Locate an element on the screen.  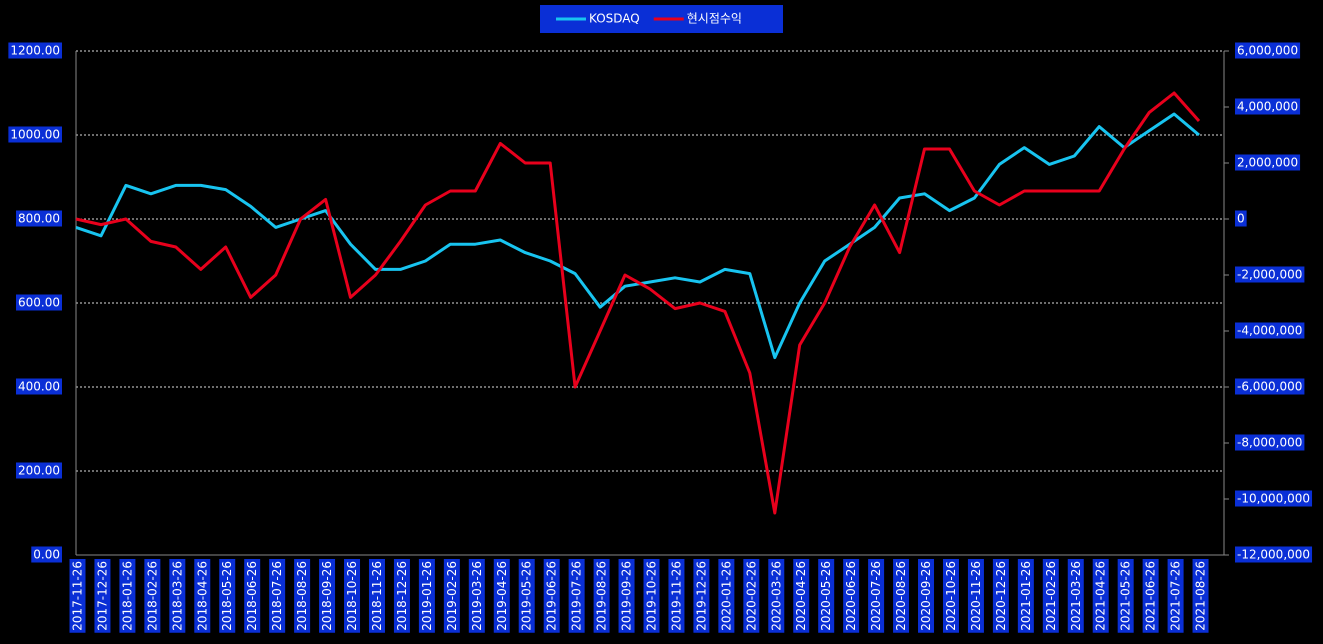
x-tick-label-group: 2020-07-26 is located at coordinates (876, 596).